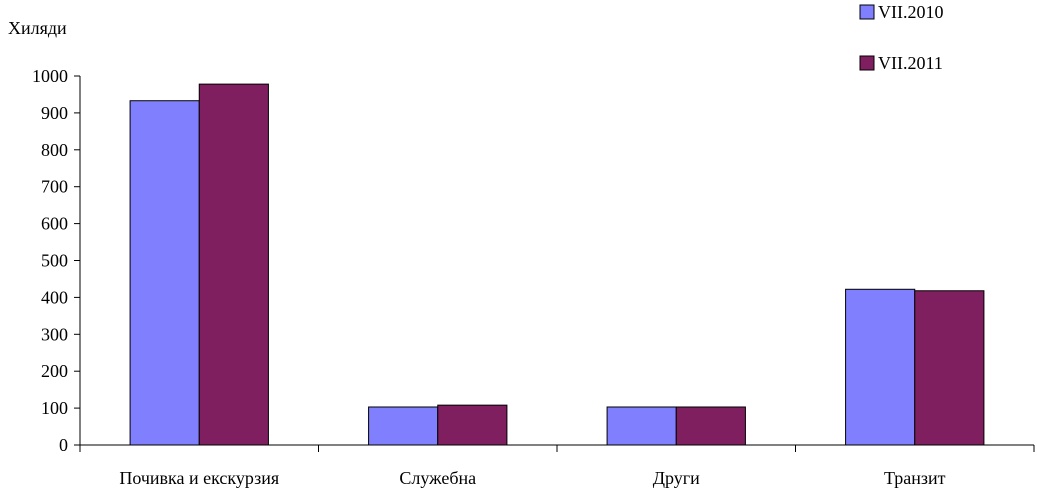 This screenshot has width=1037, height=493. I want to click on y-tick-label: 600, so click(54, 224).